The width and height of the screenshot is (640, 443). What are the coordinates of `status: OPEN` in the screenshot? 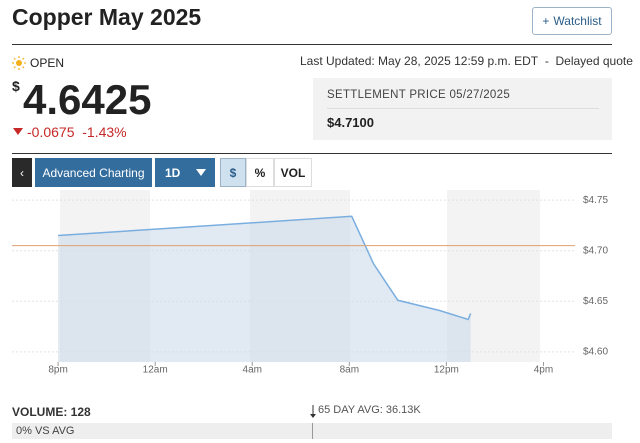 It's located at (47, 63).